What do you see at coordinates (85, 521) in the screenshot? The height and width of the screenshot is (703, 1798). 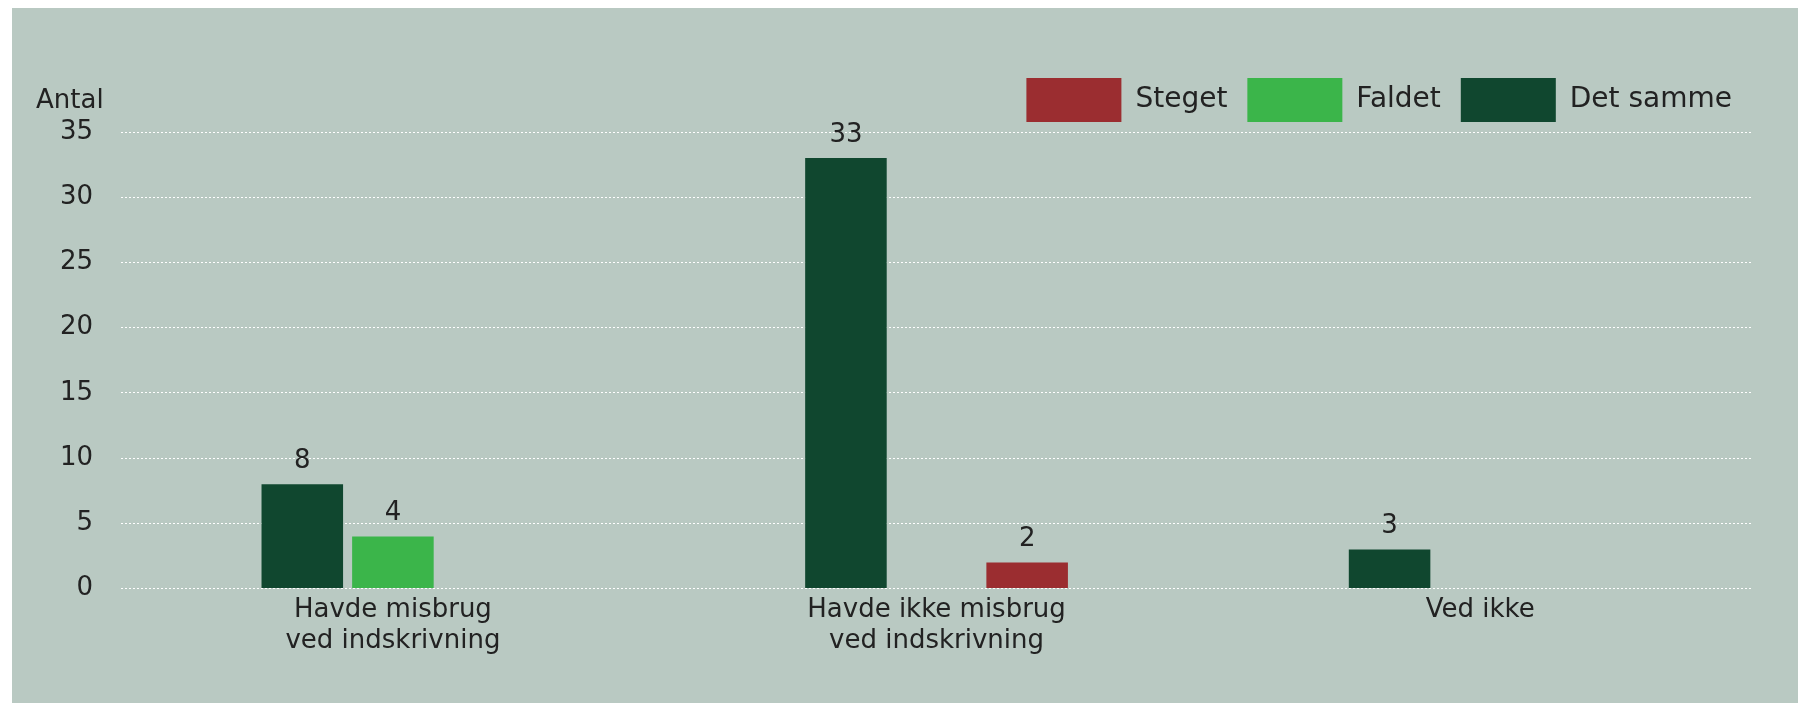 I see `y-tick-label: 5` at bounding box center [85, 521].